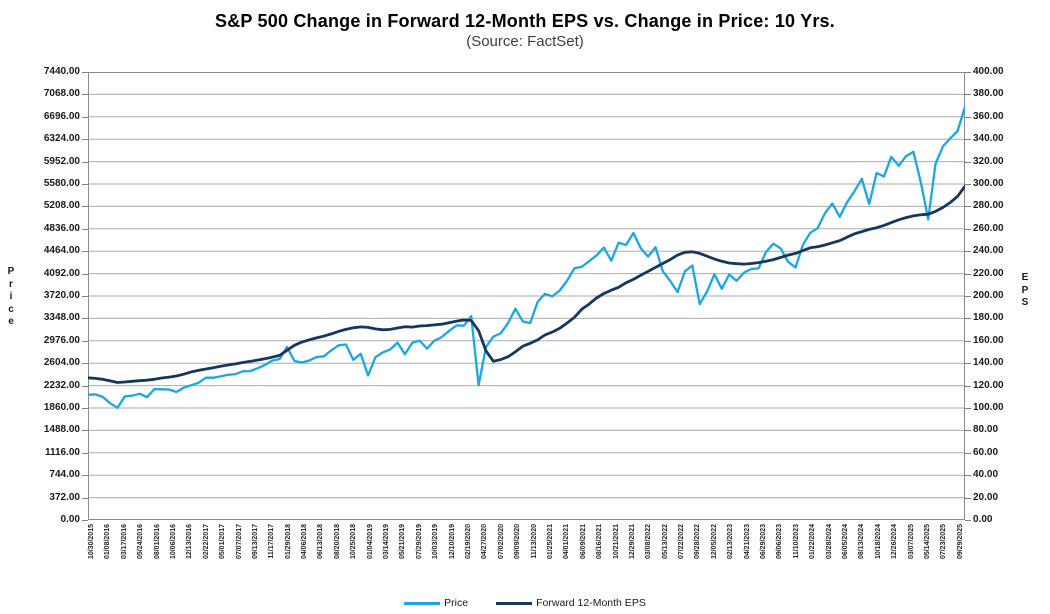 The image size is (1050, 614). What do you see at coordinates (337, 542) in the screenshot?
I see `x-tick-label: 08/20/2018` at bounding box center [337, 542].